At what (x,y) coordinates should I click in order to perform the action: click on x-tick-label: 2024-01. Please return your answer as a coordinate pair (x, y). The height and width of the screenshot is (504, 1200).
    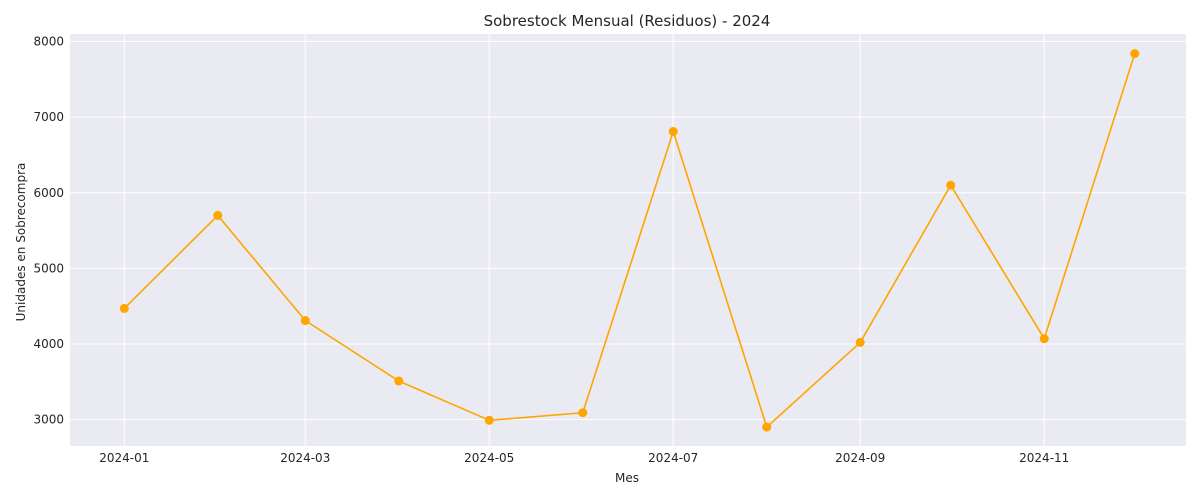
    Looking at the image, I should click on (124, 458).